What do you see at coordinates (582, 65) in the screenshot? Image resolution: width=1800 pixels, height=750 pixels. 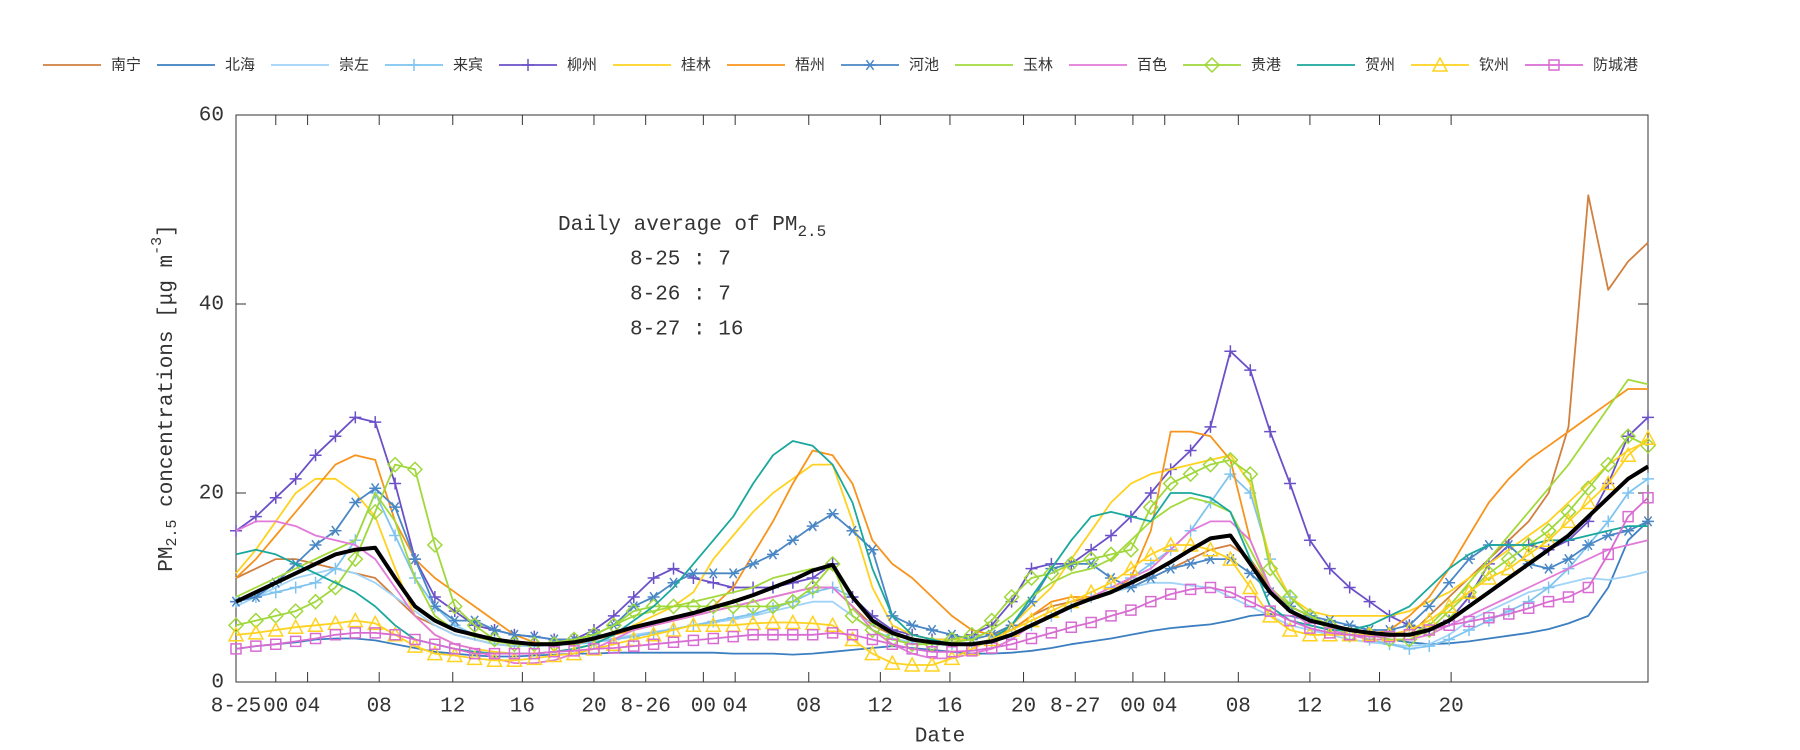 I see `legend-label: 柳州` at bounding box center [582, 65].